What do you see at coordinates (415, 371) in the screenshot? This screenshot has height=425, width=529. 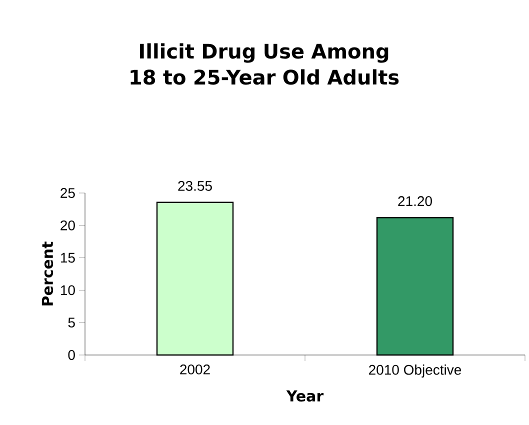 I see `x-tick-label: 2010 Objective` at bounding box center [415, 371].